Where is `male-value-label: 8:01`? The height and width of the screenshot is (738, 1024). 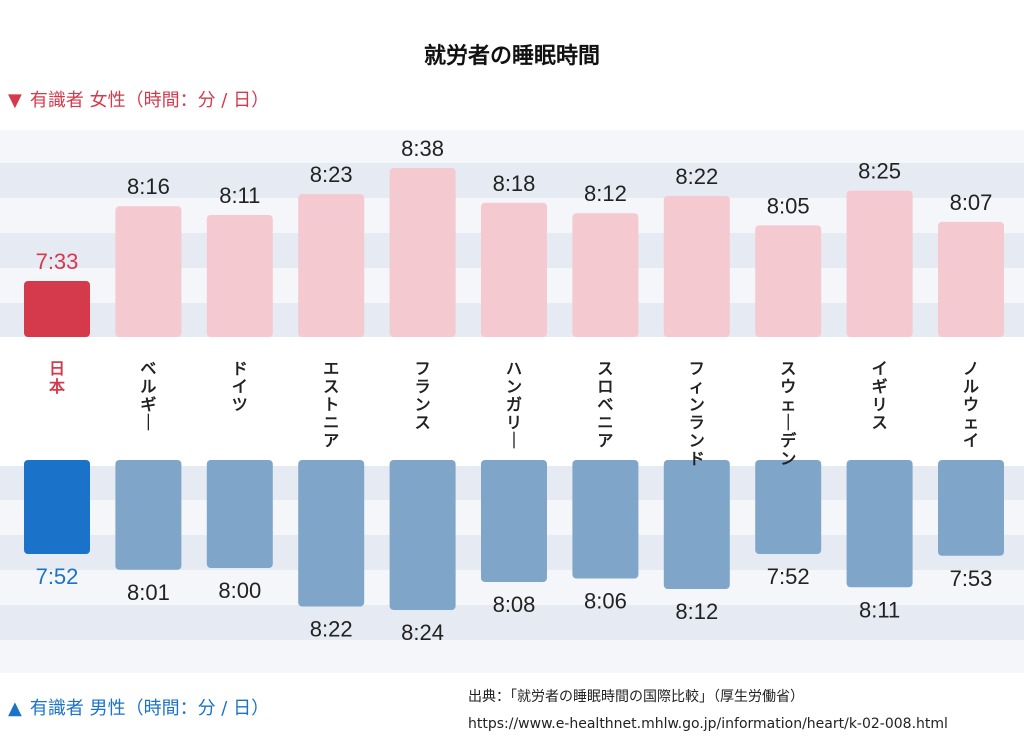 male-value-label: 8:01 is located at coordinates (148, 592).